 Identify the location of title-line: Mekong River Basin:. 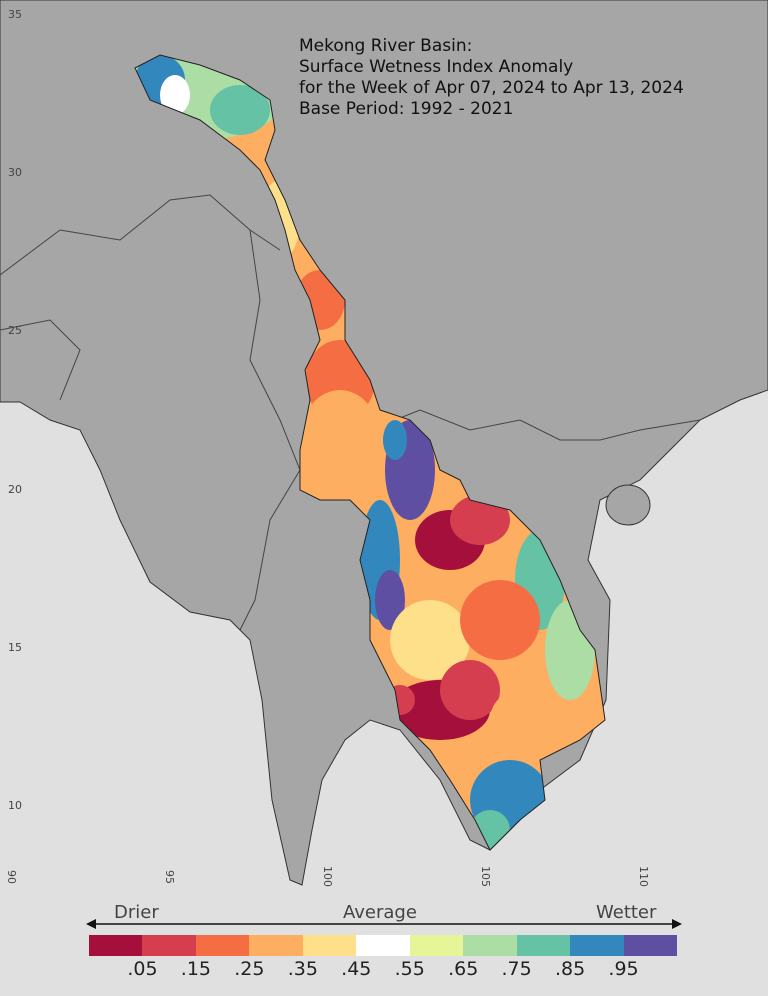
(386, 46).